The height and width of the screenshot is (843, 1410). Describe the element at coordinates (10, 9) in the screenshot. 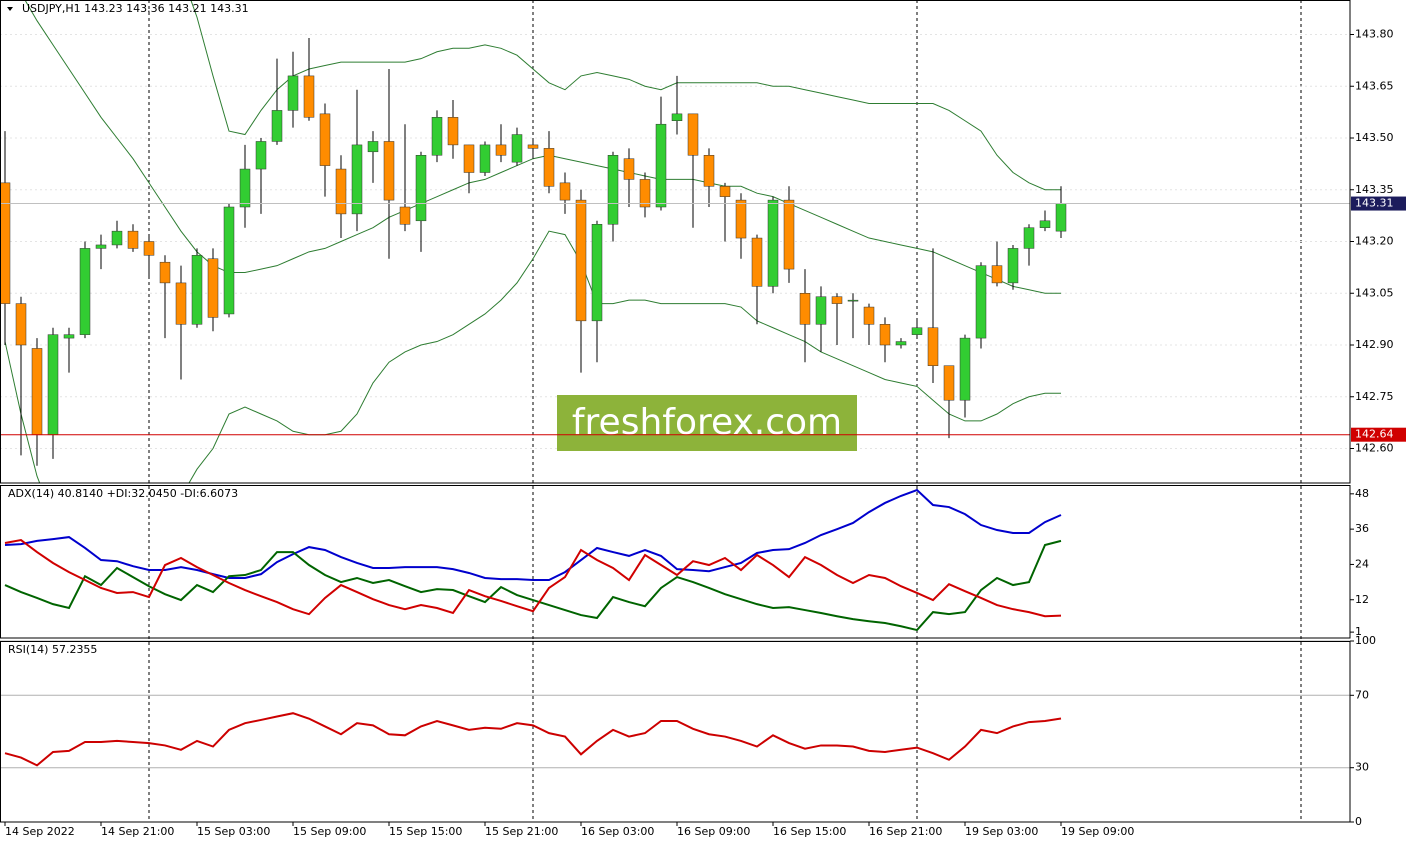

I see `menu-arrow` at that location.